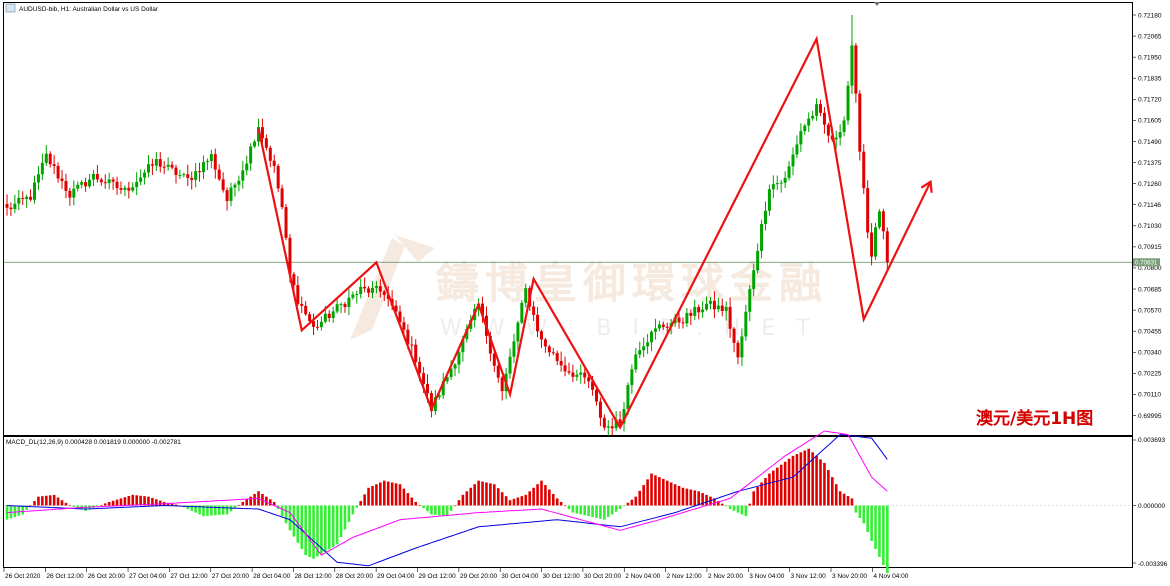 Image resolution: width=1170 pixels, height=586 pixels. I want to click on price-tick-label: 0.72065, so click(1150, 36).